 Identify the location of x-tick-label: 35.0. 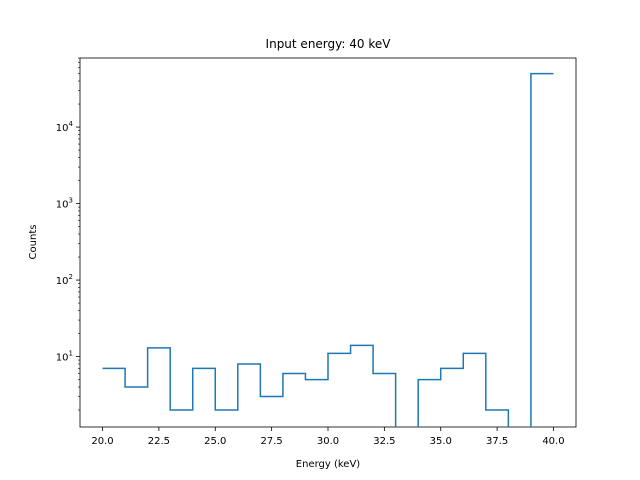
(441, 441).